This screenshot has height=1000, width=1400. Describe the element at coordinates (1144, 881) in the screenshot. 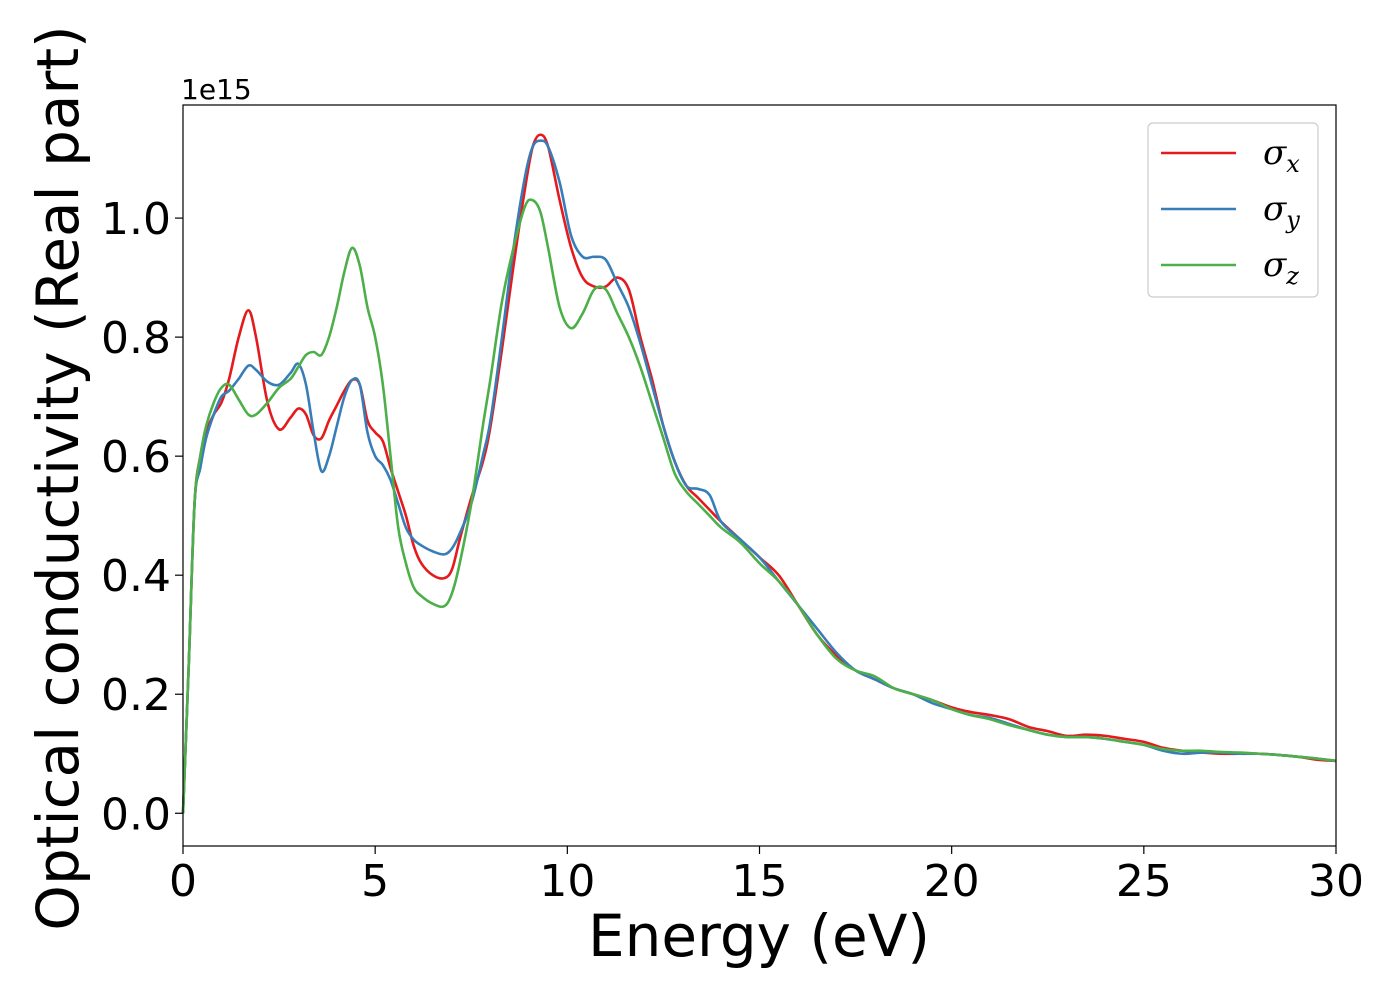

I see `x-tick-label: 25` at that location.